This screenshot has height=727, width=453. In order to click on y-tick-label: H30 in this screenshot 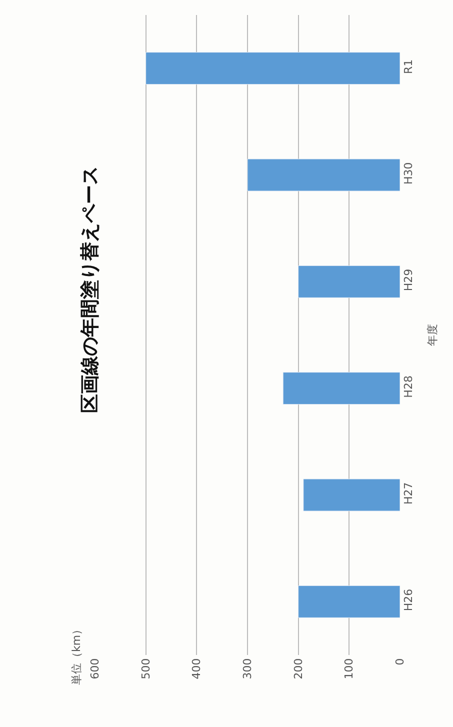, I will do `click(408, 173)`.